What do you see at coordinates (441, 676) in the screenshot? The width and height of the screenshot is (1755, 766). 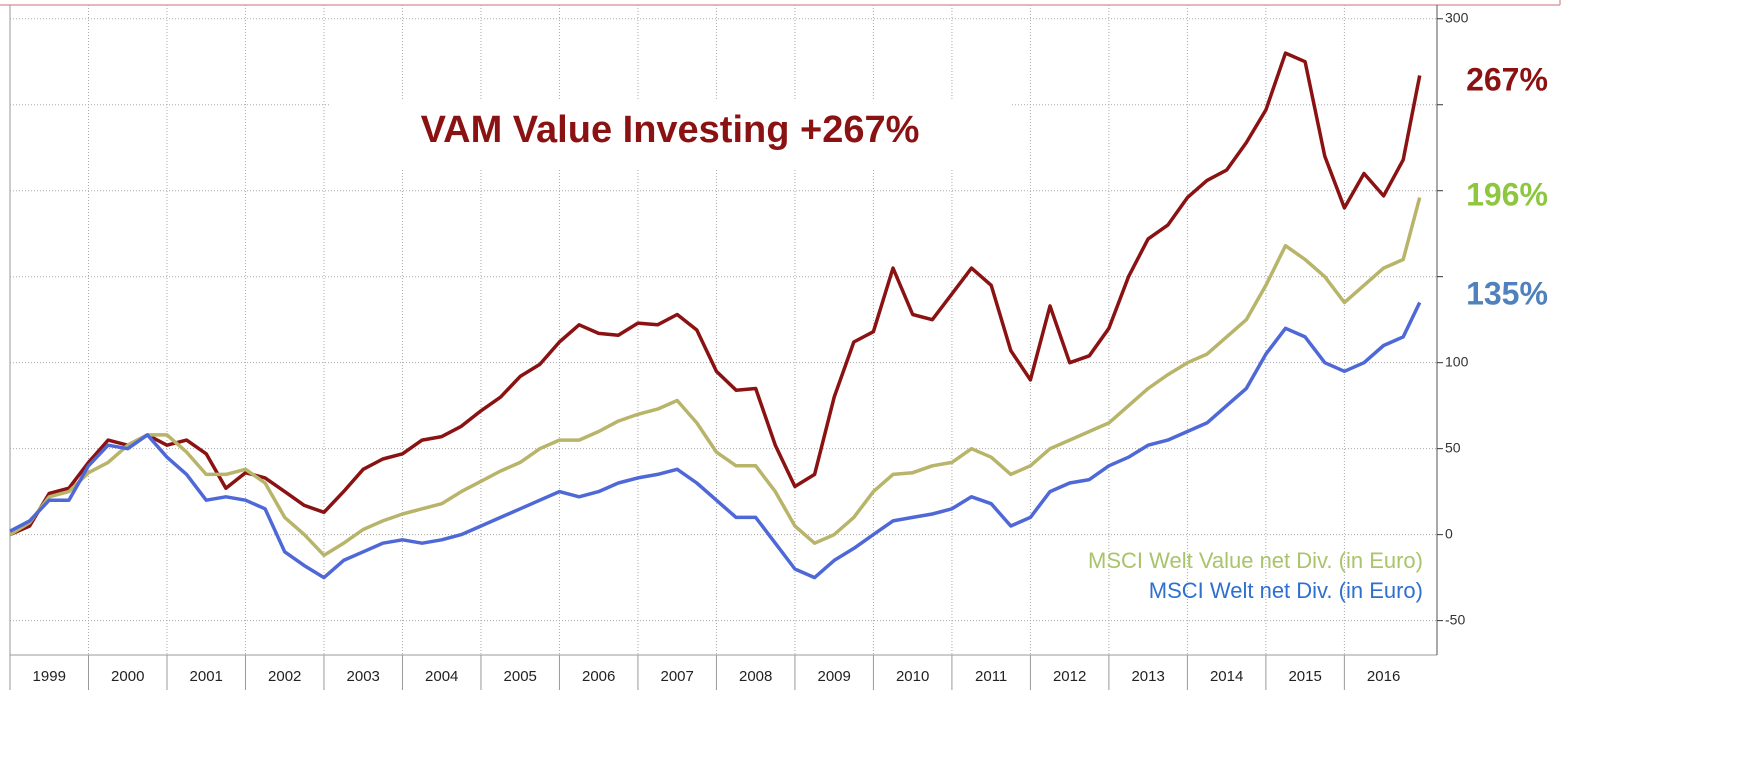 I see `x-tick-label: 2004` at bounding box center [441, 676].